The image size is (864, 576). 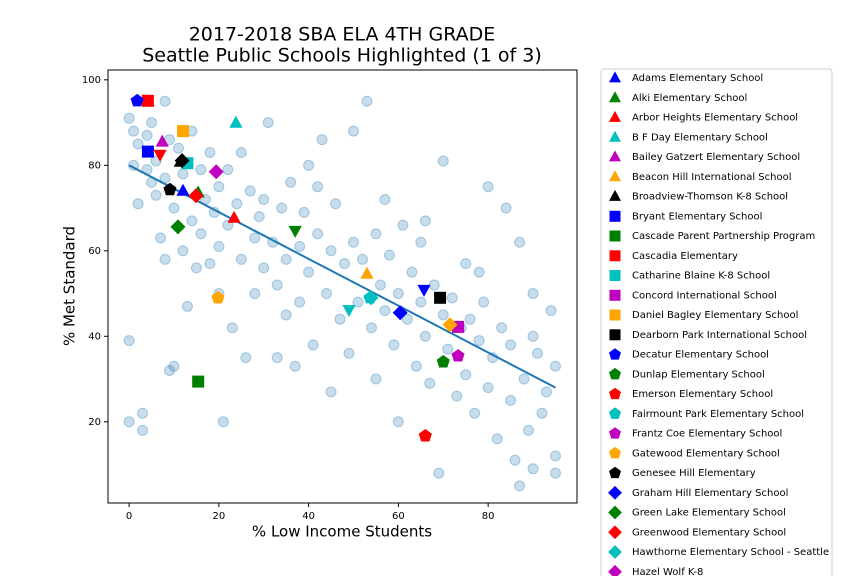 I want to click on legend-label: Decatur Elementary School, so click(x=700, y=355).